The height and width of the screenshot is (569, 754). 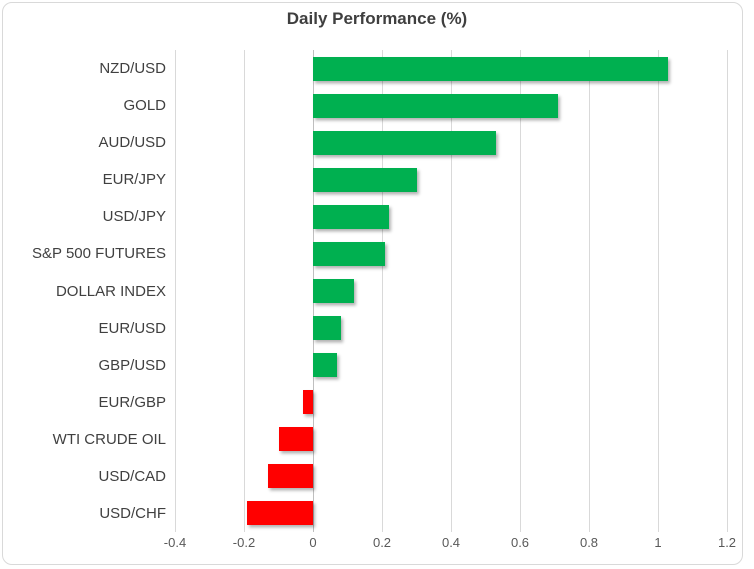 What do you see at coordinates (132, 476) in the screenshot?
I see `category-label: USD/CAD` at bounding box center [132, 476].